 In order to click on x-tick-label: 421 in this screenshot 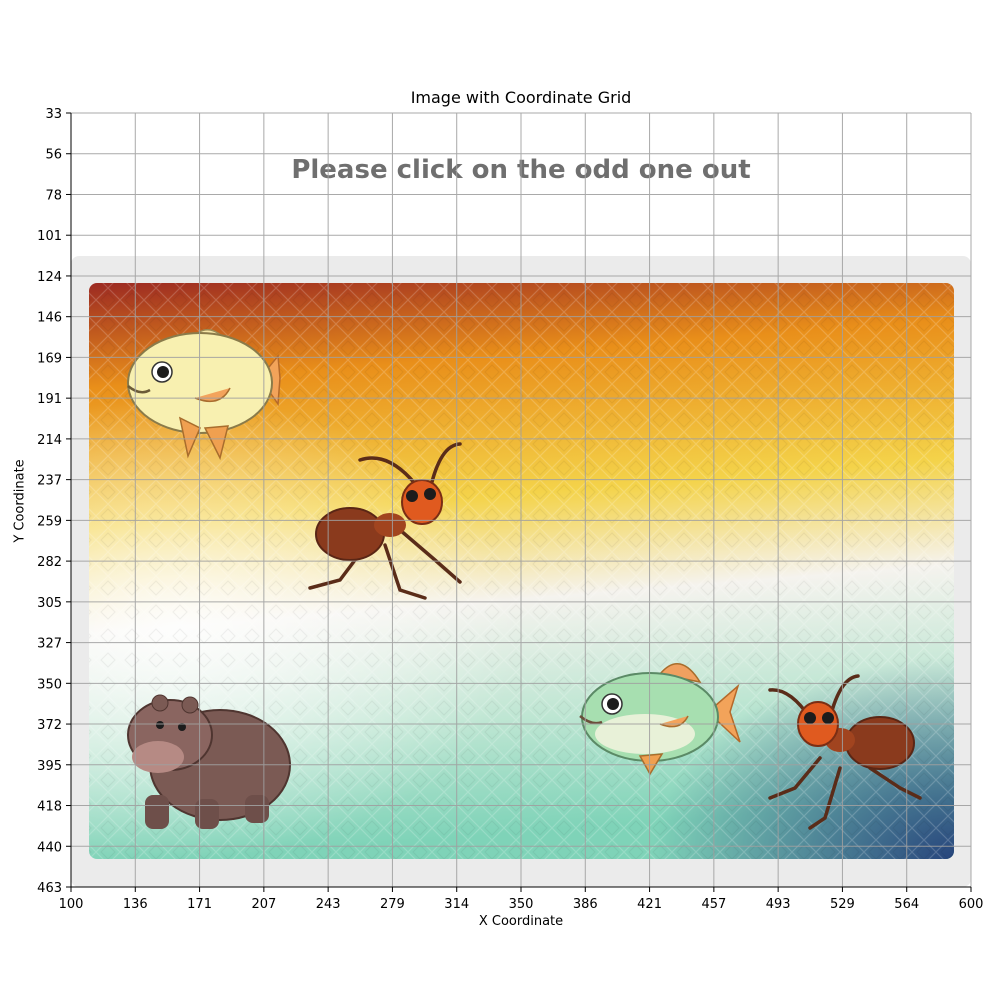, I will do `click(649, 904)`.